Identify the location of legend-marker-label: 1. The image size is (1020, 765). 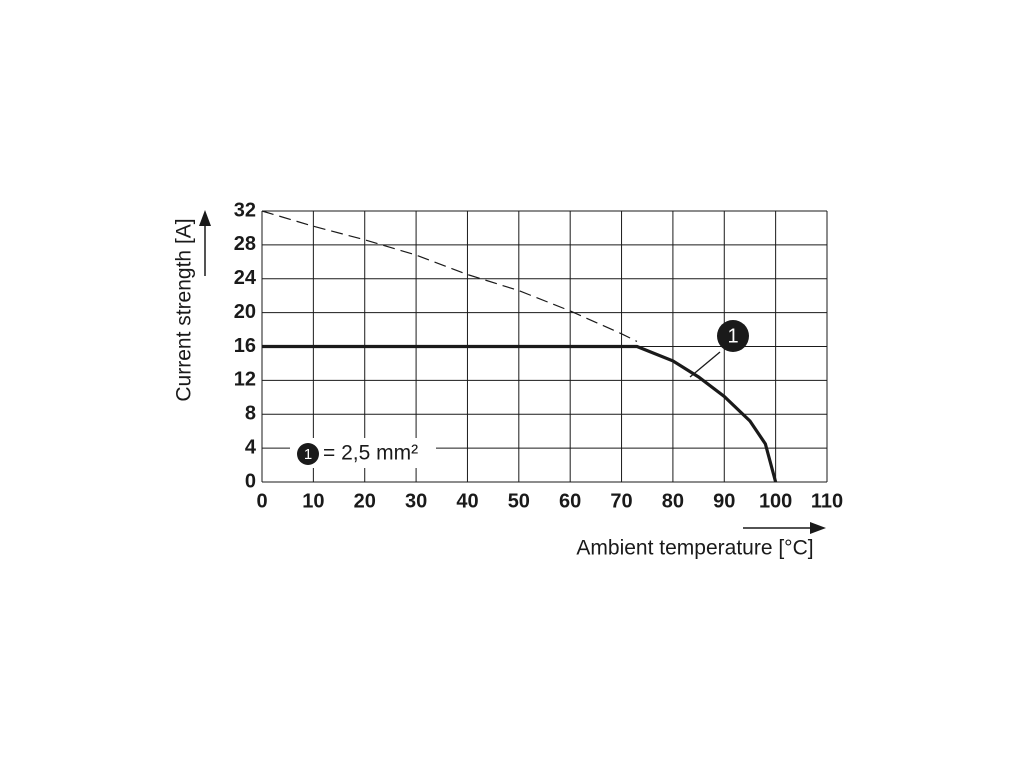
(308, 454).